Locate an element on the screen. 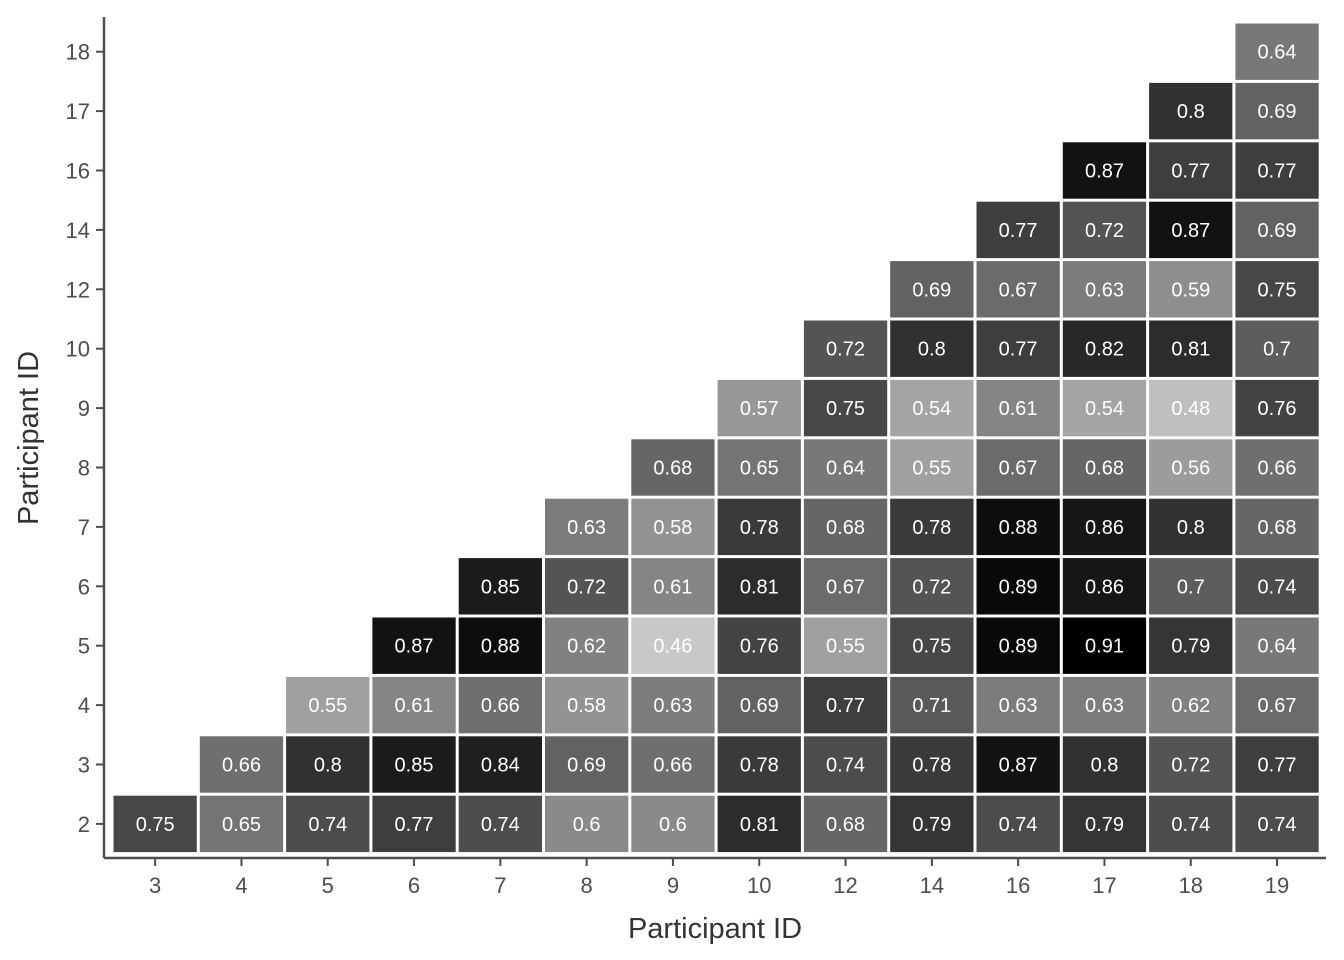 This screenshot has width=1344, height=960. cell-label-8-3: 0.69 is located at coordinates (586, 766).